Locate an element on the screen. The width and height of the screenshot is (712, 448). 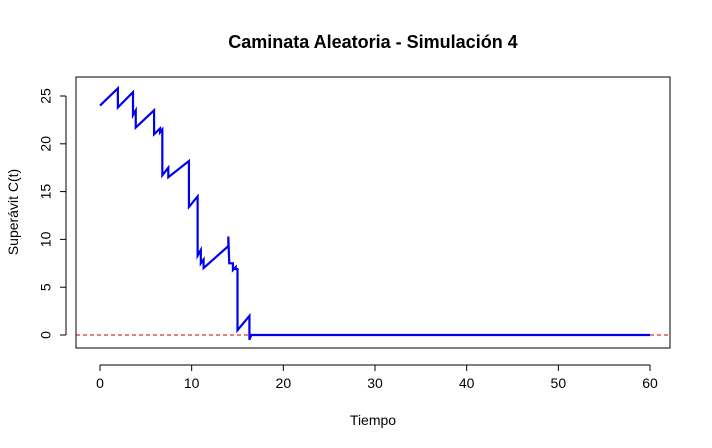
x-tick-label: 40 is located at coordinates (467, 383).